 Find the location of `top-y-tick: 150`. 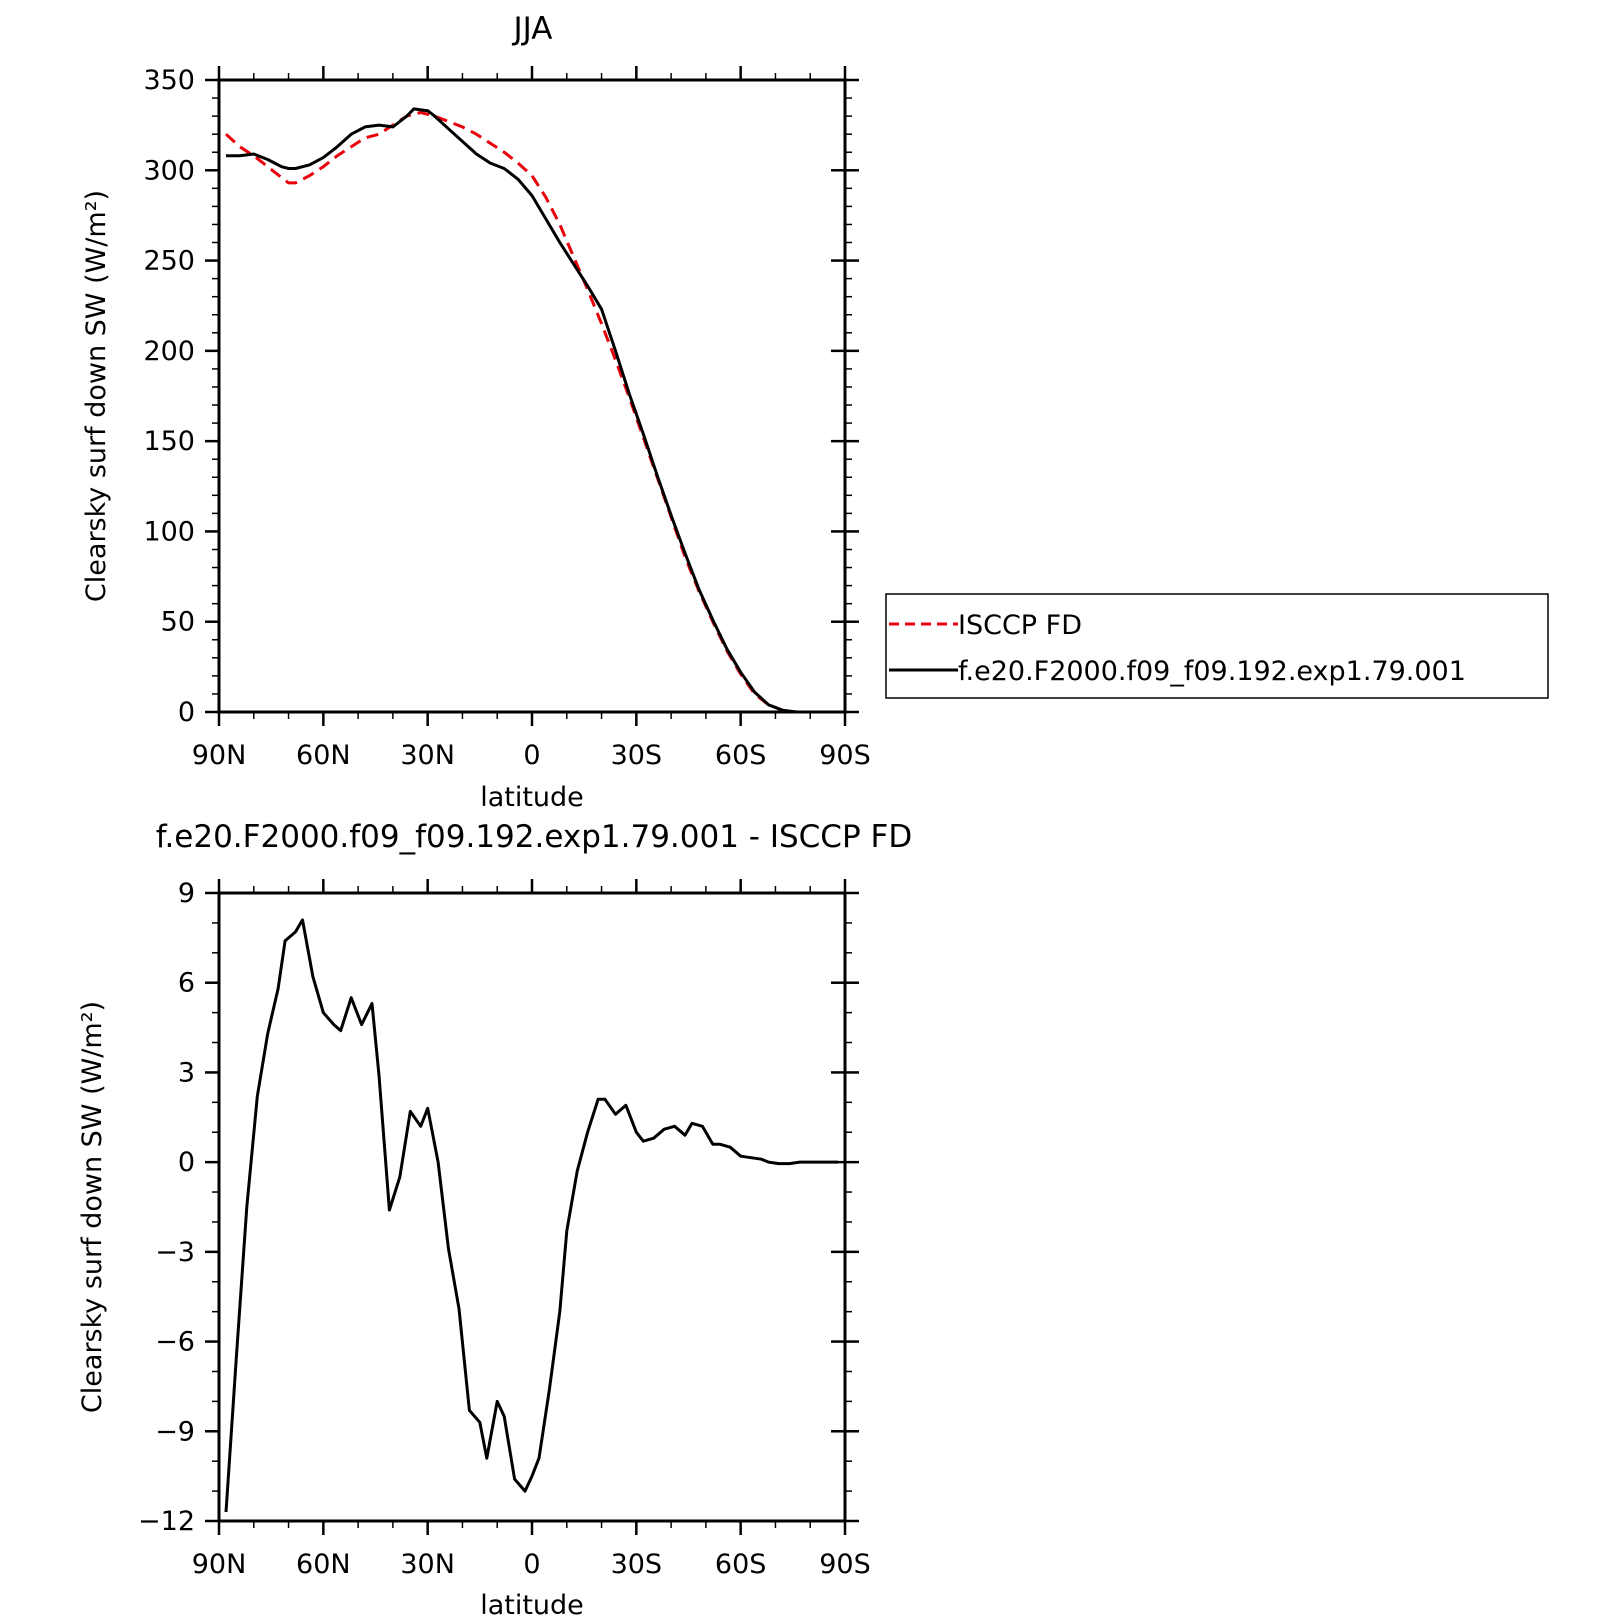

top-y-tick: 150 is located at coordinates (501, 441).